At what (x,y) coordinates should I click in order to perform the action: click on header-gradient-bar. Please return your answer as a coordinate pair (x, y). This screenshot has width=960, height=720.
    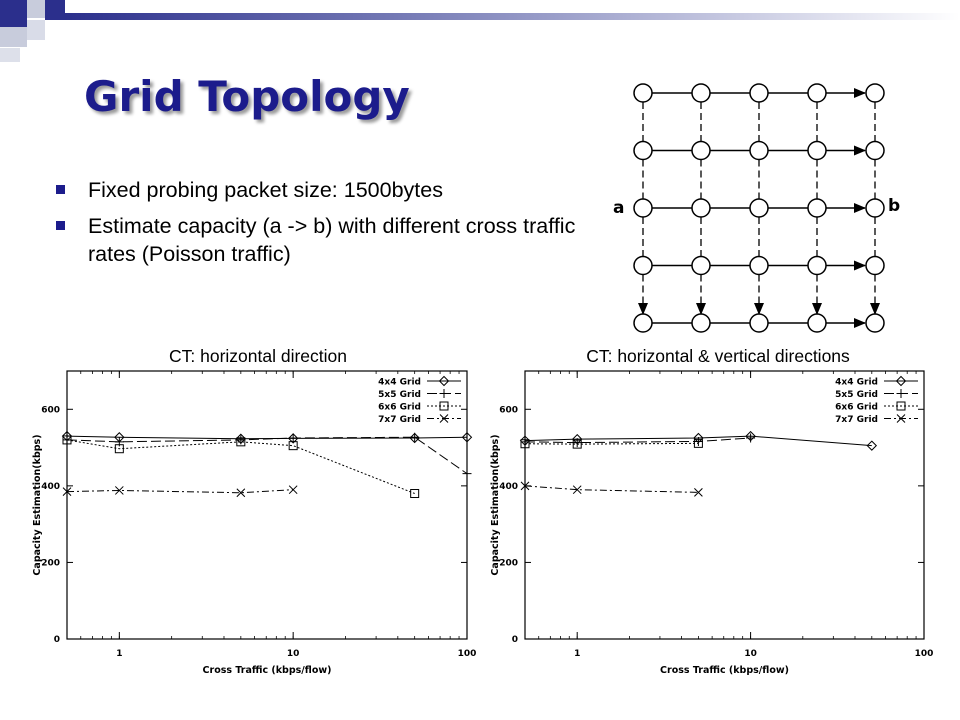
    Looking at the image, I should click on (512, 16).